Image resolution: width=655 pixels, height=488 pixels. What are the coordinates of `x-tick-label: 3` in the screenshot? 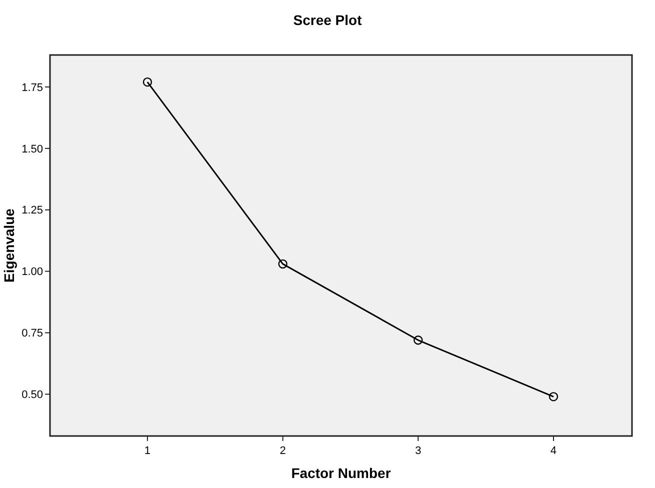 It's located at (418, 451).